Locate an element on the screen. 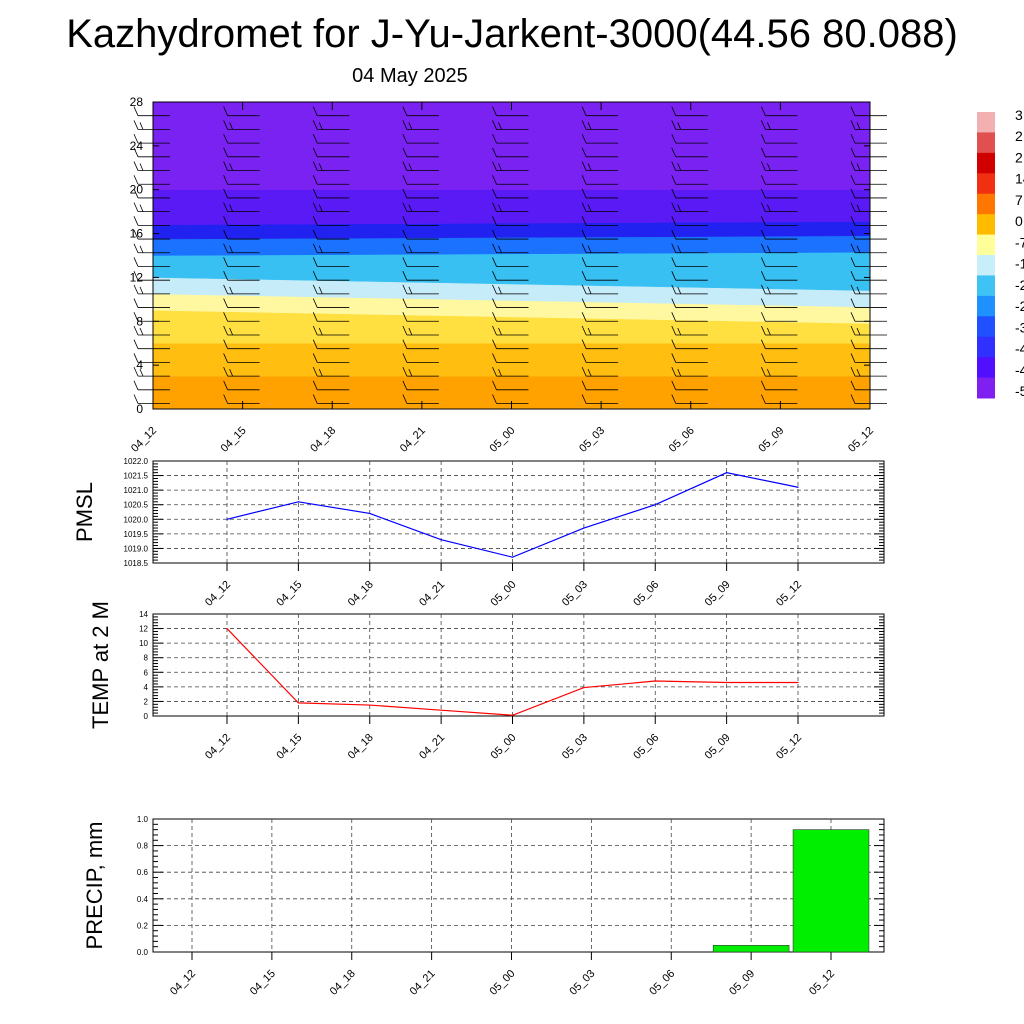 The width and height of the screenshot is (1024, 1024). y-tick-label: 0.2 is located at coordinates (143, 925).